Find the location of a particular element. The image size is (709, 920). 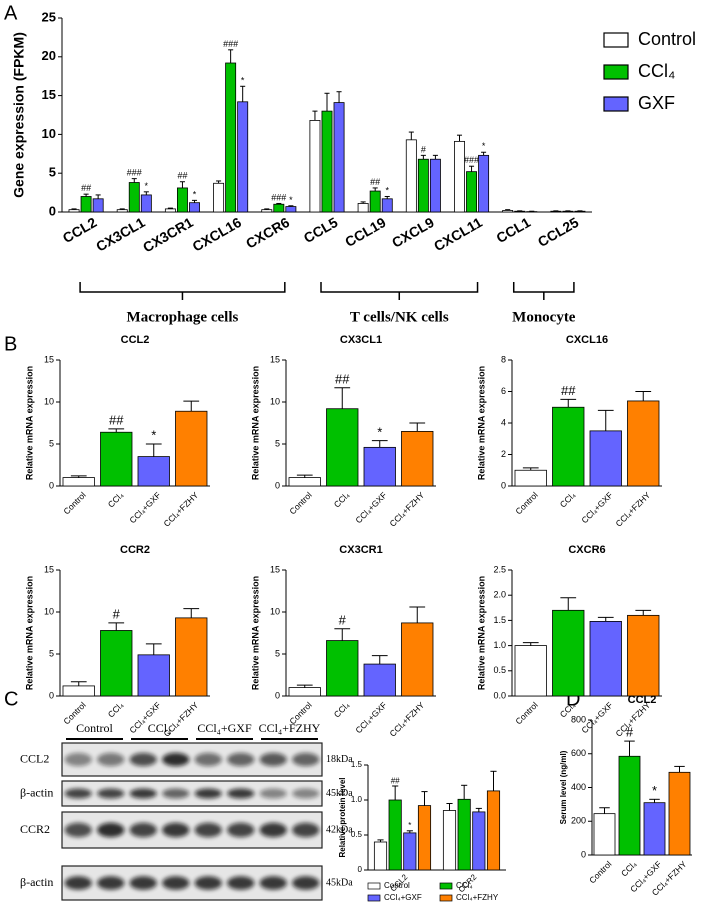

lane-group-label: CCl₄+GXF is located at coordinates (224, 728).